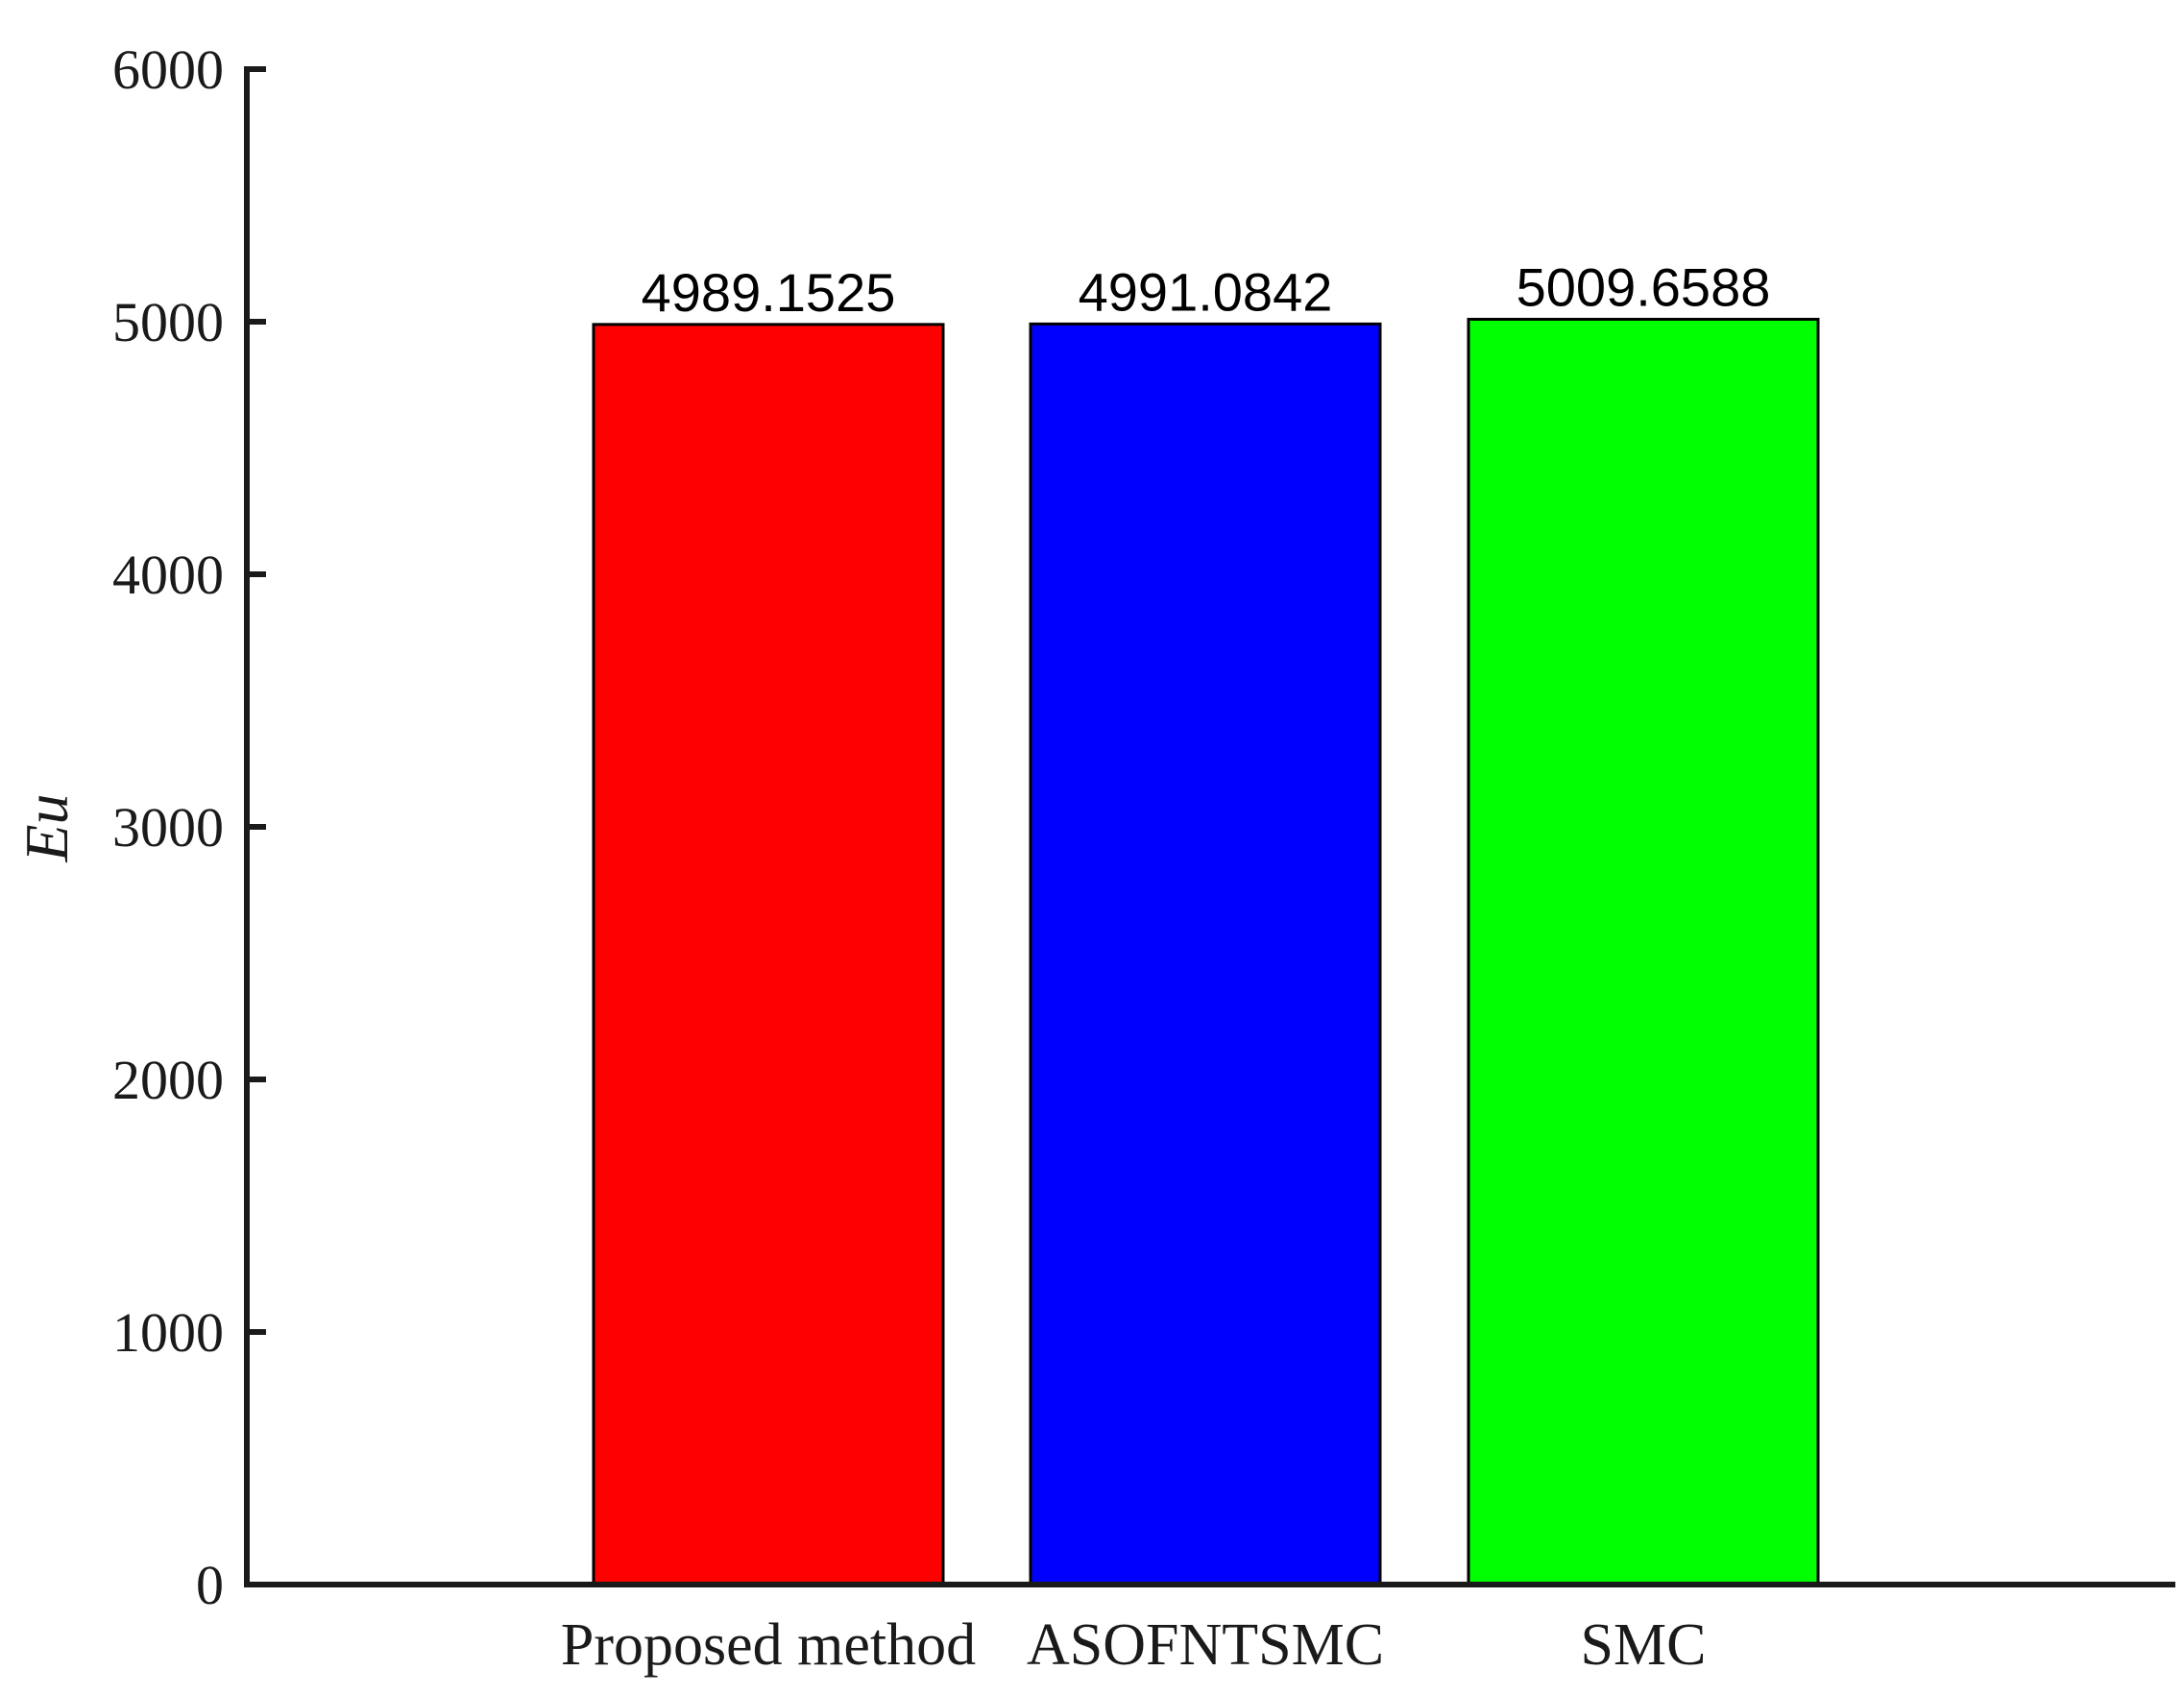 The image size is (2184, 1695). What do you see at coordinates (168, 827) in the screenshot?
I see `y-tick-label: 3000` at bounding box center [168, 827].